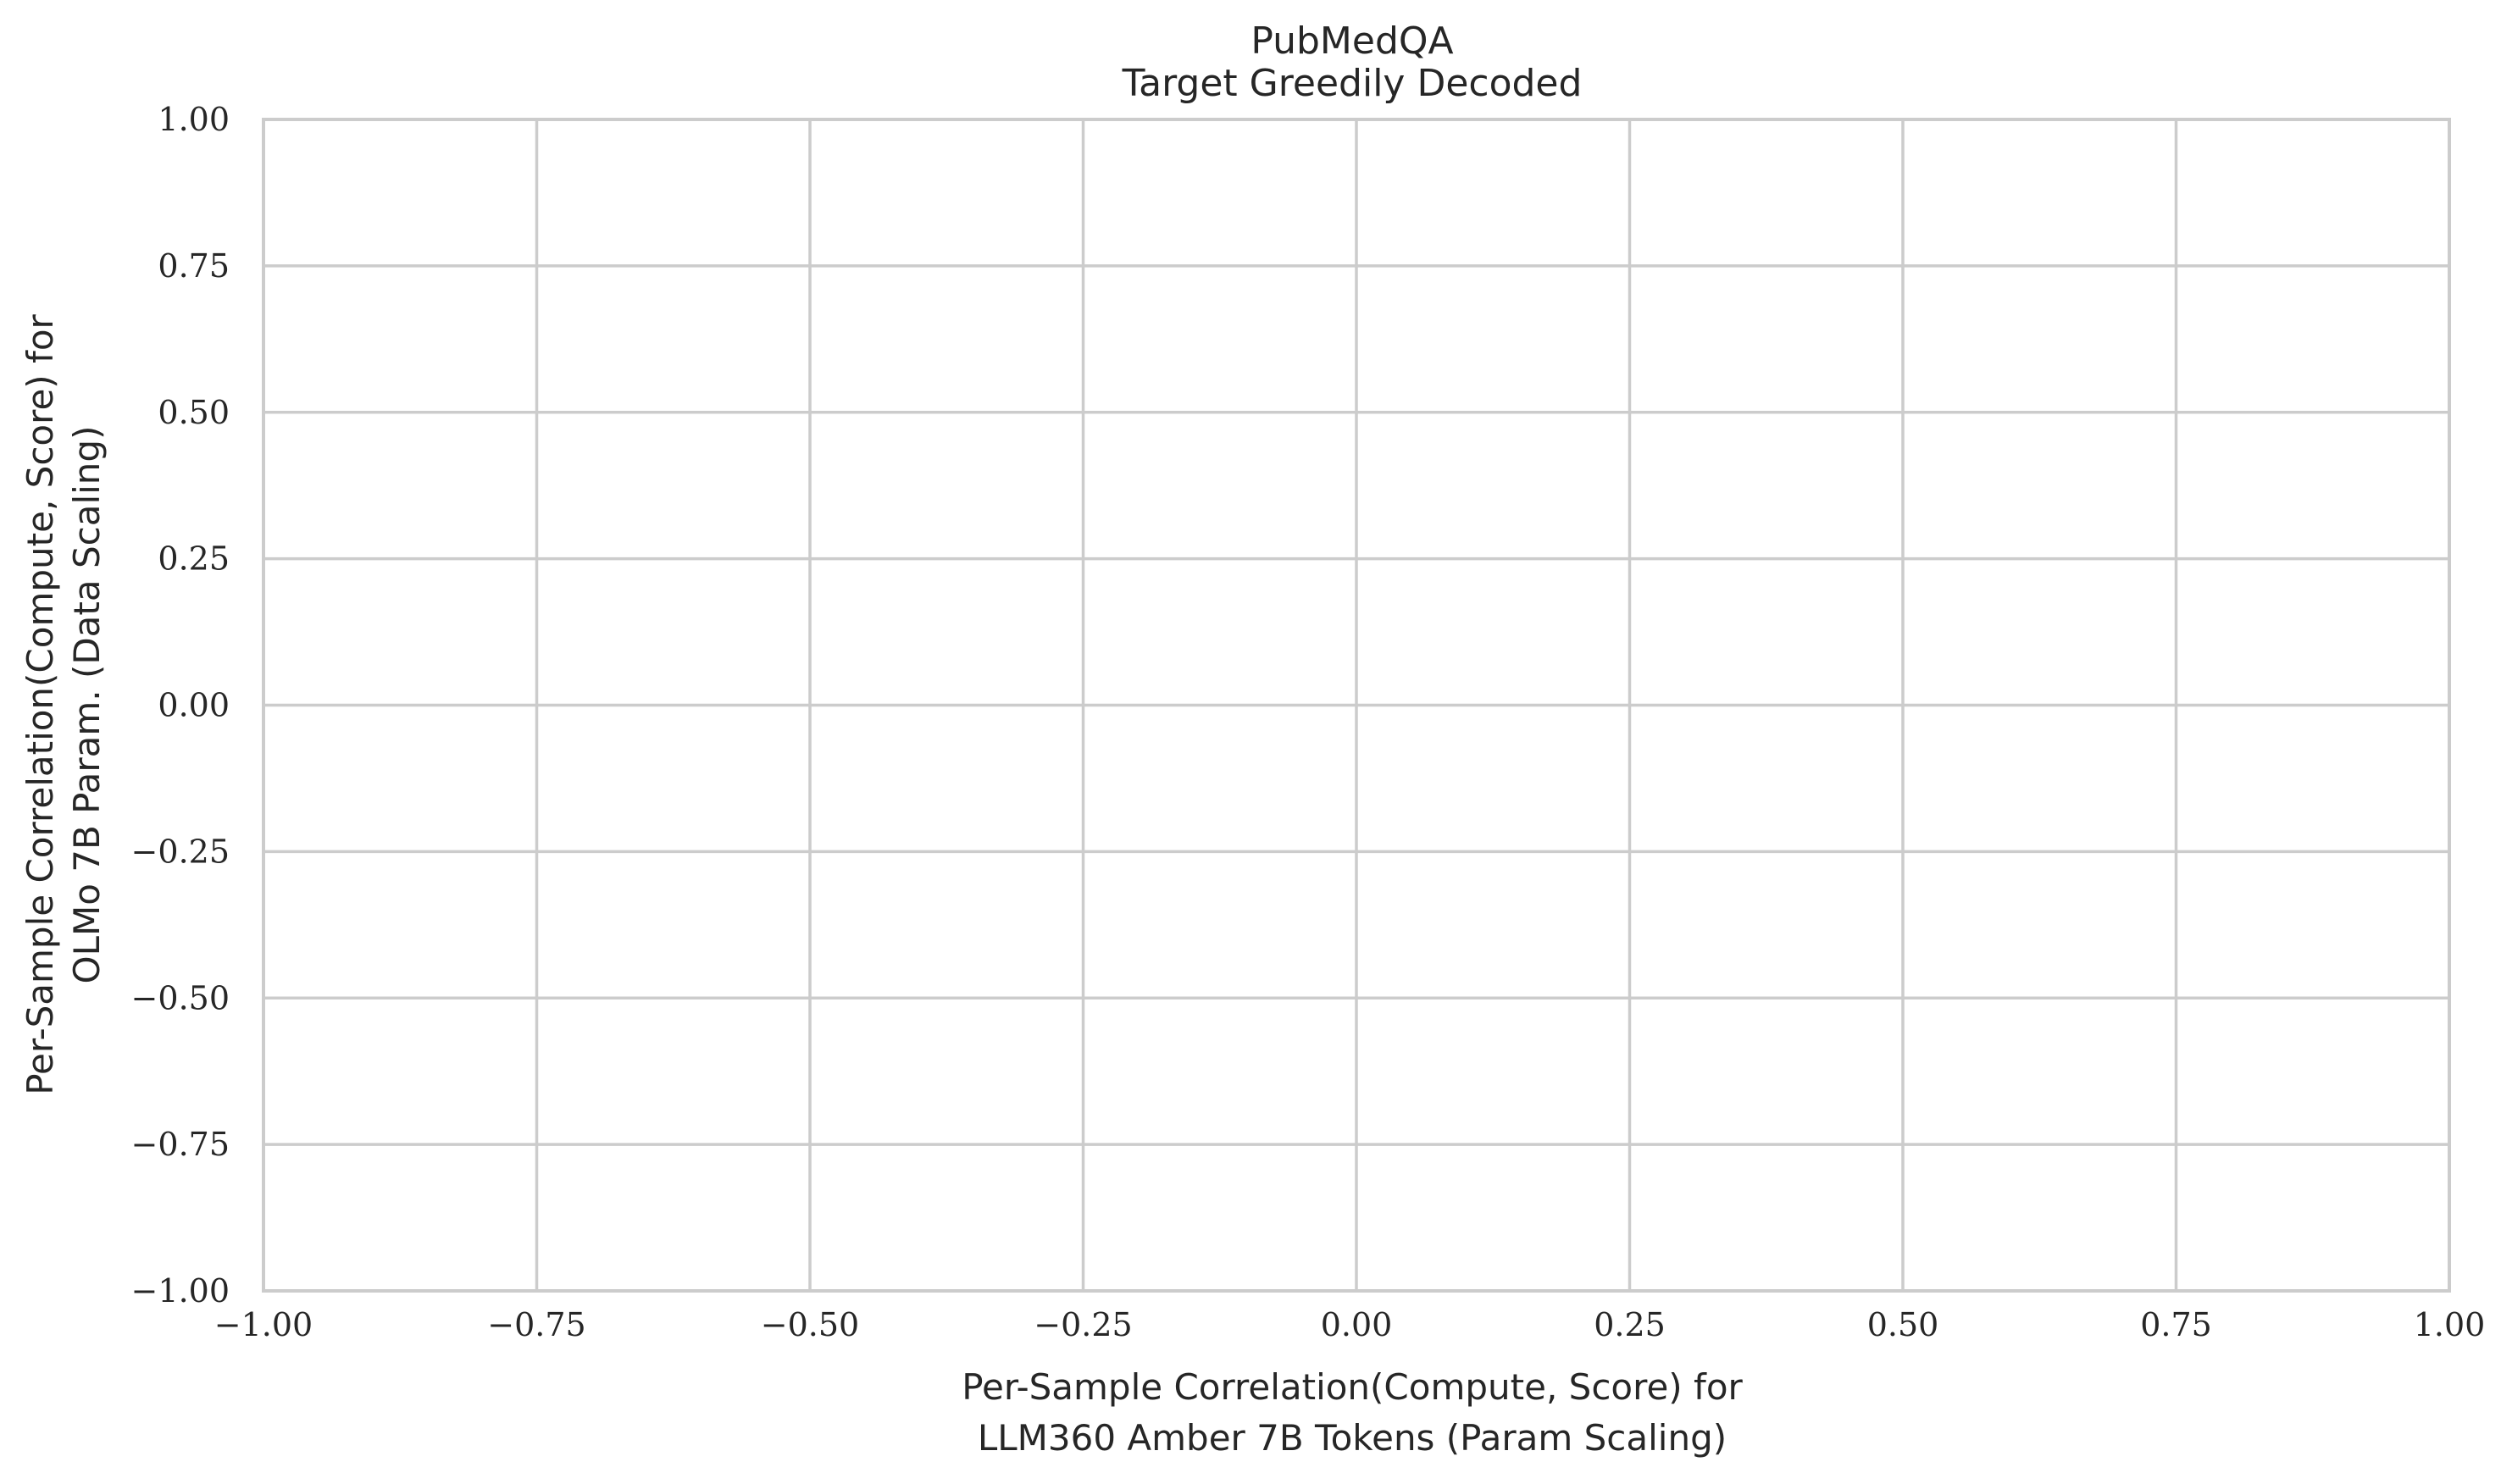 This screenshot has height=1484, width=2501. Describe the element at coordinates (2176, 1324) in the screenshot. I see `x-tick-label: 0.75` at that location.